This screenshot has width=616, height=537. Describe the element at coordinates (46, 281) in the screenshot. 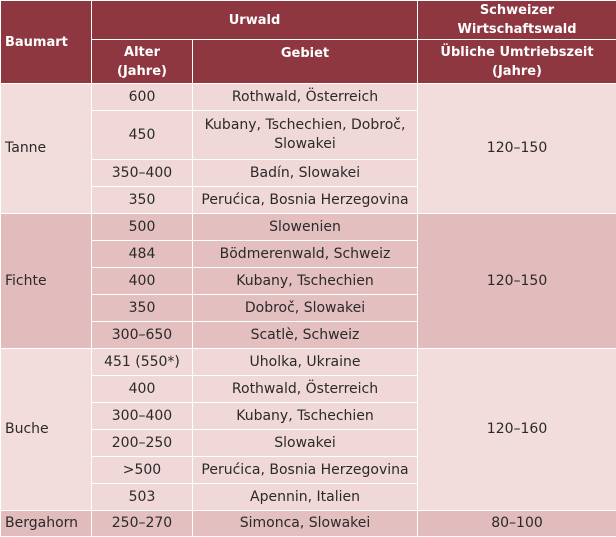

I see `species-cell: Fichte` at that location.